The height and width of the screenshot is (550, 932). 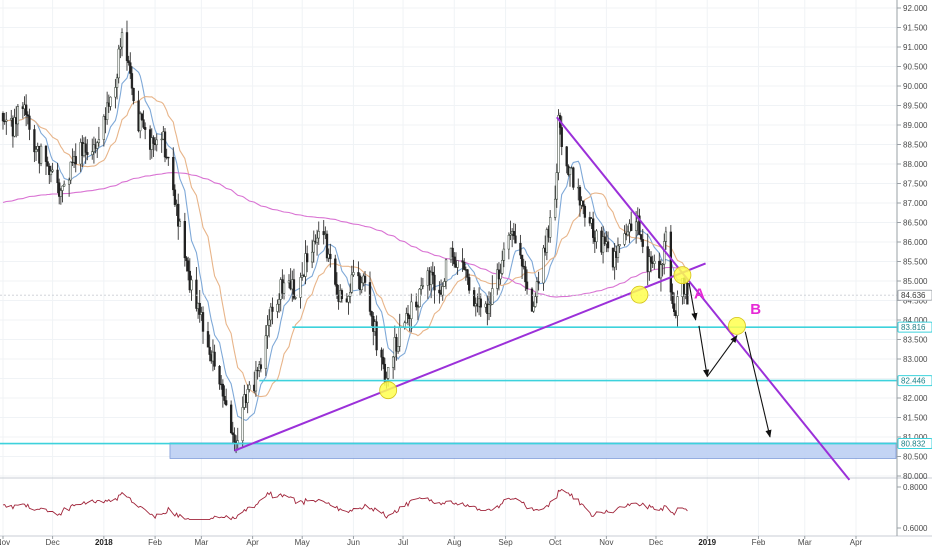 What do you see at coordinates (707, 542) in the screenshot?
I see `month-label: 2019` at bounding box center [707, 542].